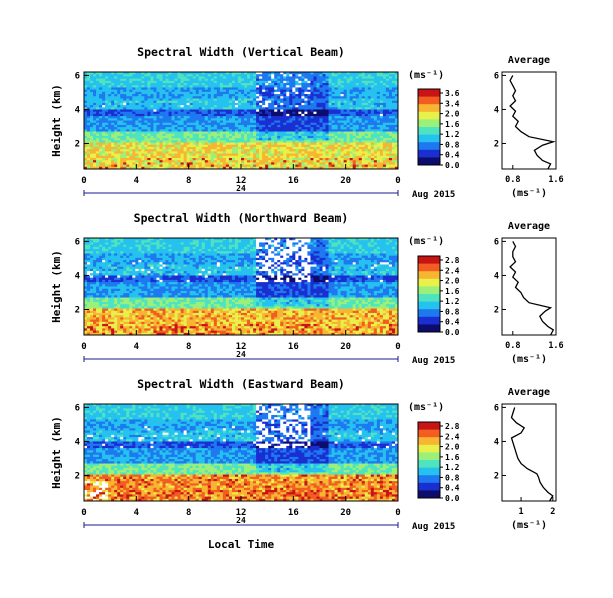 This screenshot has height=598, width=613. Describe the element at coordinates (529, 60) in the screenshot. I see `average-title: Average` at that location.